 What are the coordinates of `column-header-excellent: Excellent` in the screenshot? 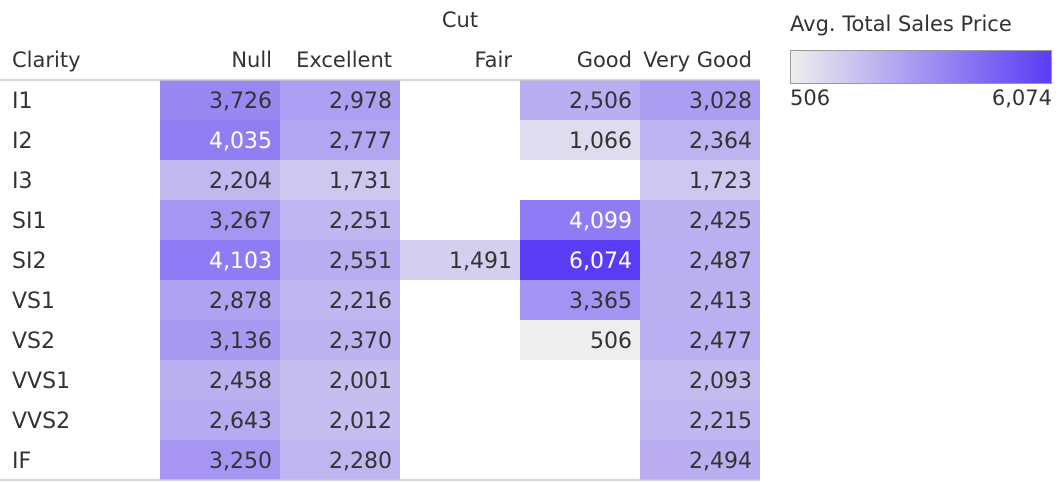 It's located at (344, 60).